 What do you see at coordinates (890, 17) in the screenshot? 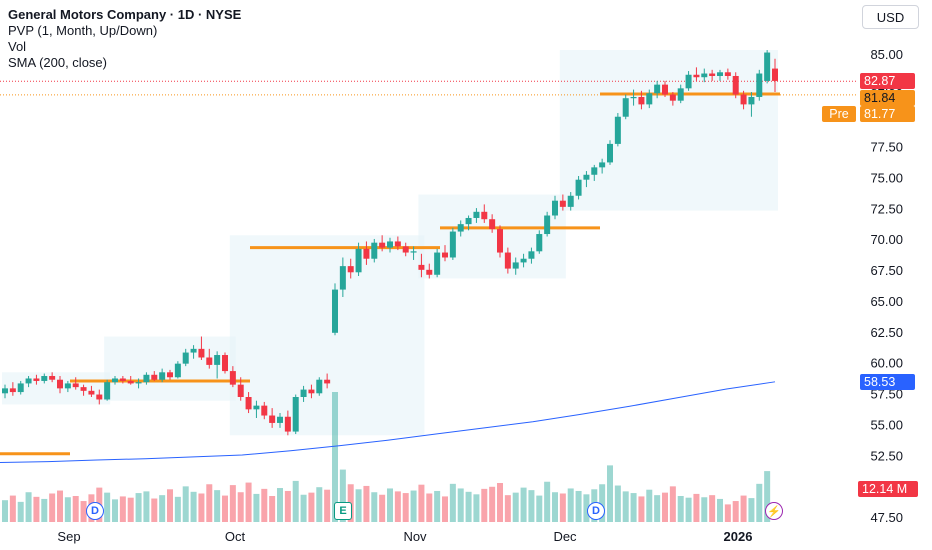
I see `currency-button: USD` at bounding box center [890, 17].